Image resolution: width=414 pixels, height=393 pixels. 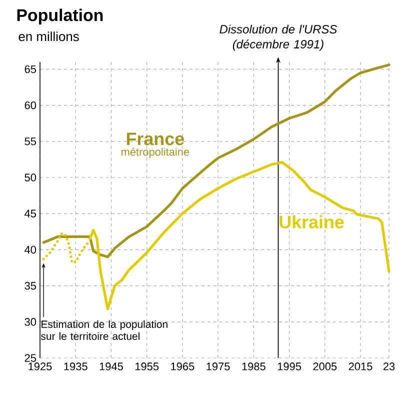 I want to click on annotation: métropolitaine, so click(x=155, y=153).